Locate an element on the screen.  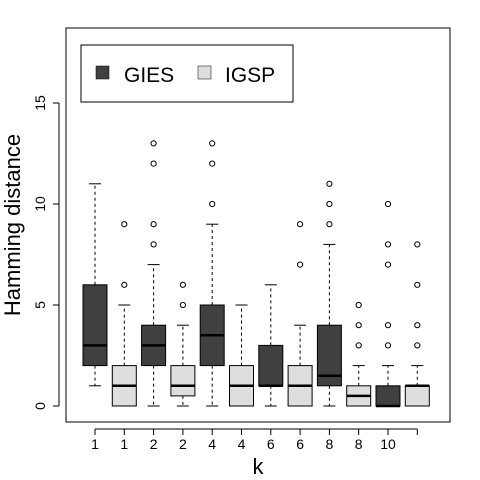
x-axis-label: k is located at coordinates (259, 466).